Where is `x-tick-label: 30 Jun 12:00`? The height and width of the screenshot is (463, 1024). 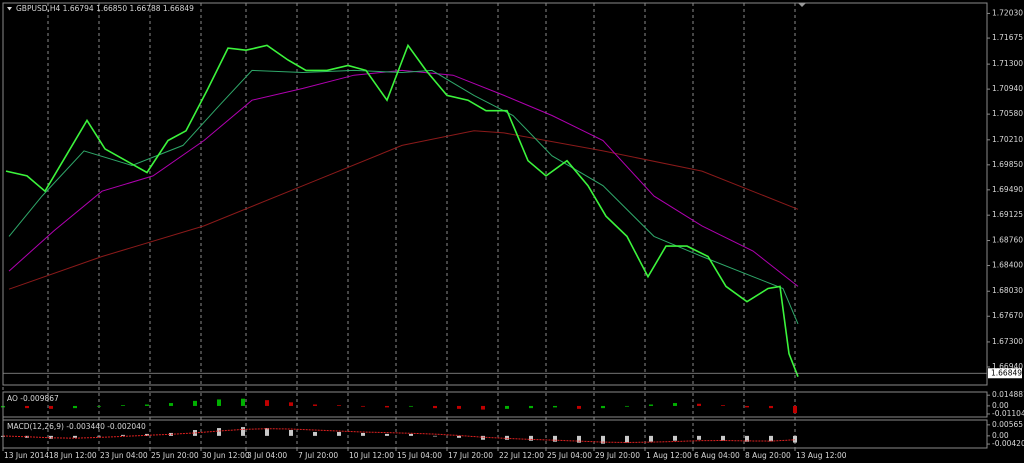 x-tick-label: 30 Jun 12:00 is located at coordinates (226, 455).